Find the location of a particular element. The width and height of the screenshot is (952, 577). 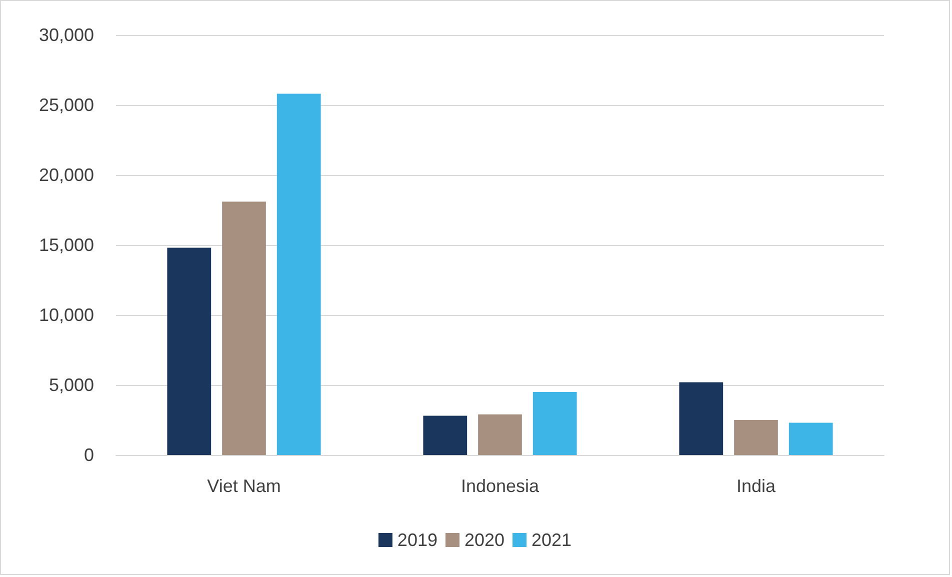

legend-label: 2019 is located at coordinates (417, 540).